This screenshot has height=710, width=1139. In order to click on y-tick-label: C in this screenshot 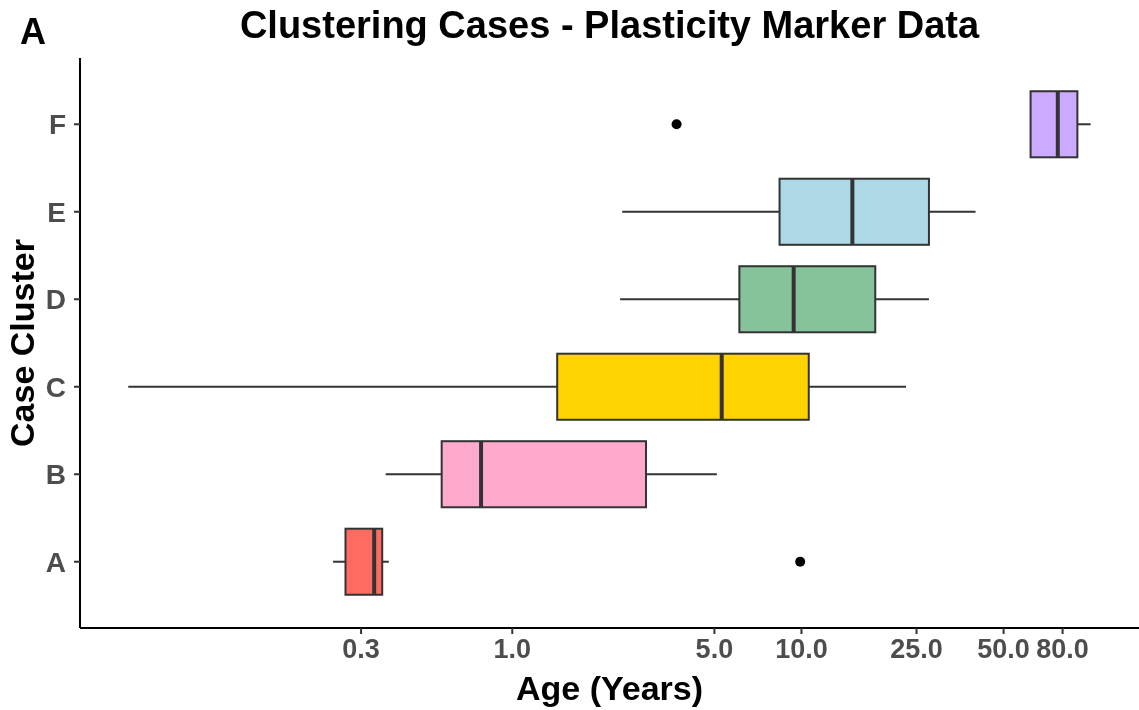, I will do `click(55, 387)`.